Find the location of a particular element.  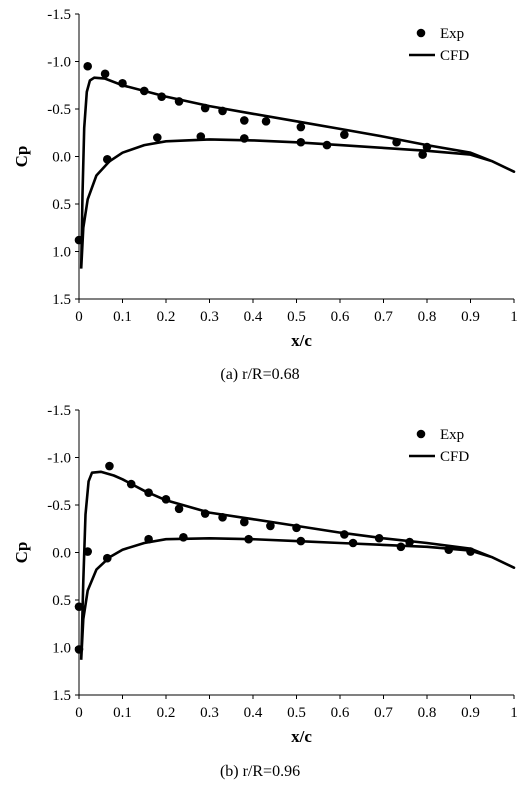

chart-caption-a: (a) r/R=0.68 is located at coordinates (260, 374).